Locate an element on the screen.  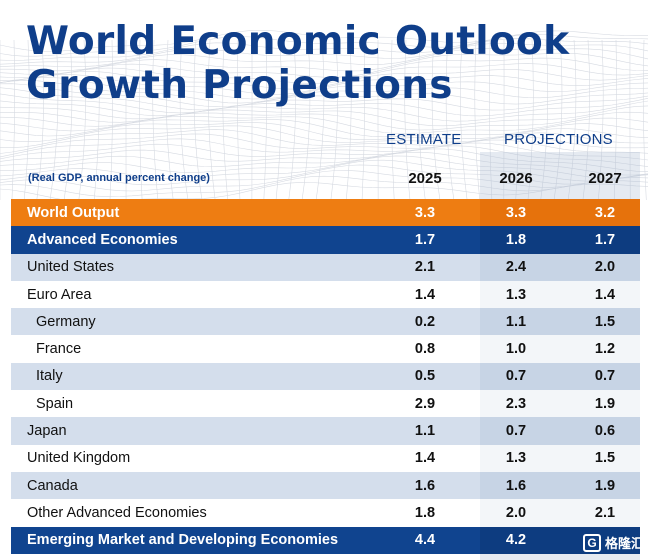
value-2026: 4.2 is located at coordinates (516, 540).